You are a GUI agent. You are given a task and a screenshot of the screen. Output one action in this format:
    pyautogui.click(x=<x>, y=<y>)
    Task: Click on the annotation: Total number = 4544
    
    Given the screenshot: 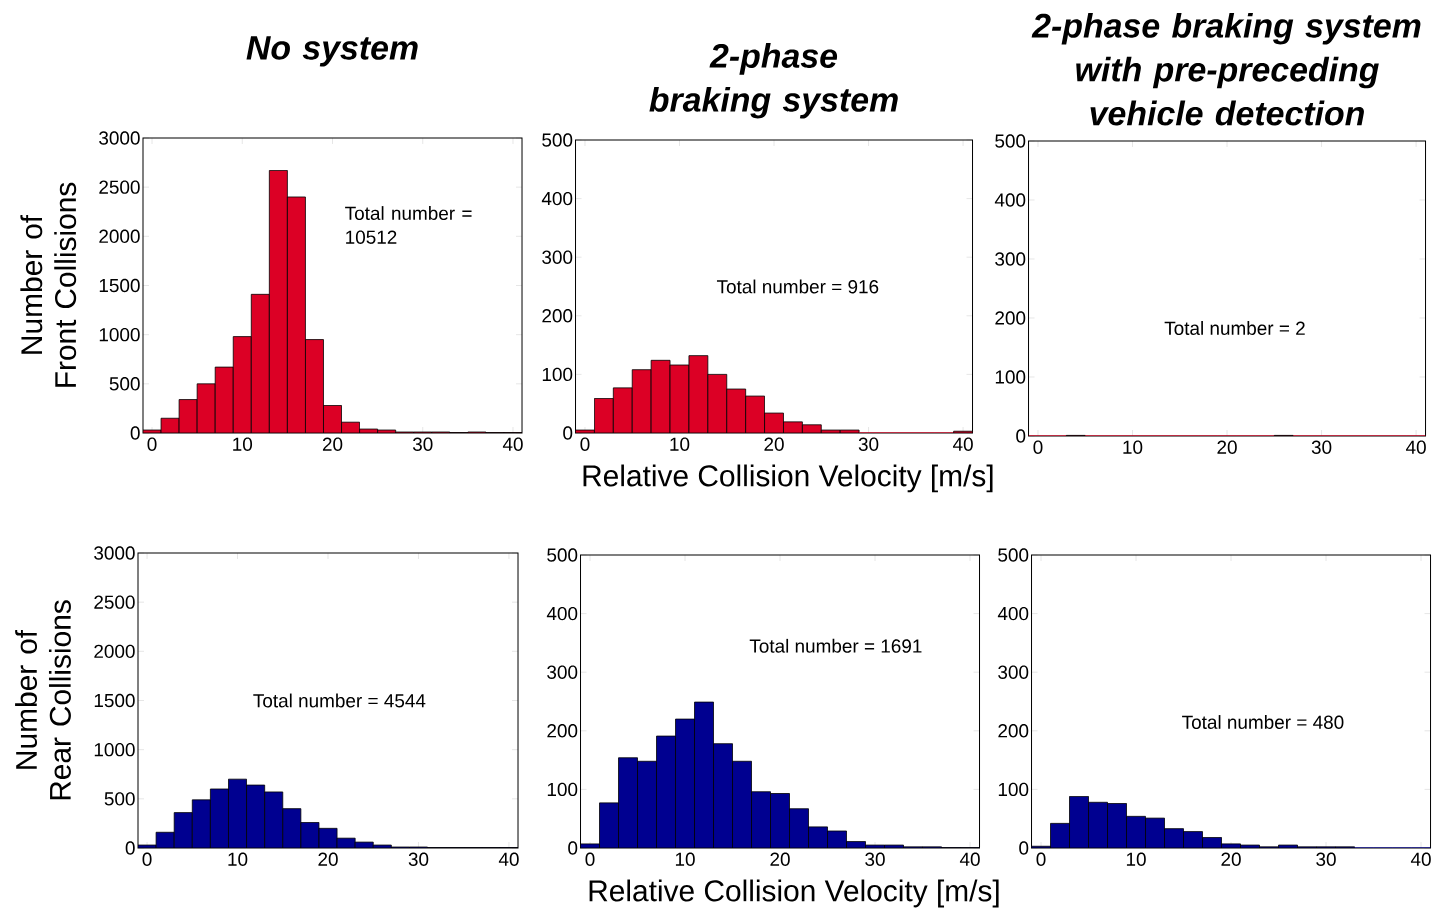 What is the action you would take?
    pyautogui.click(x=339, y=700)
    